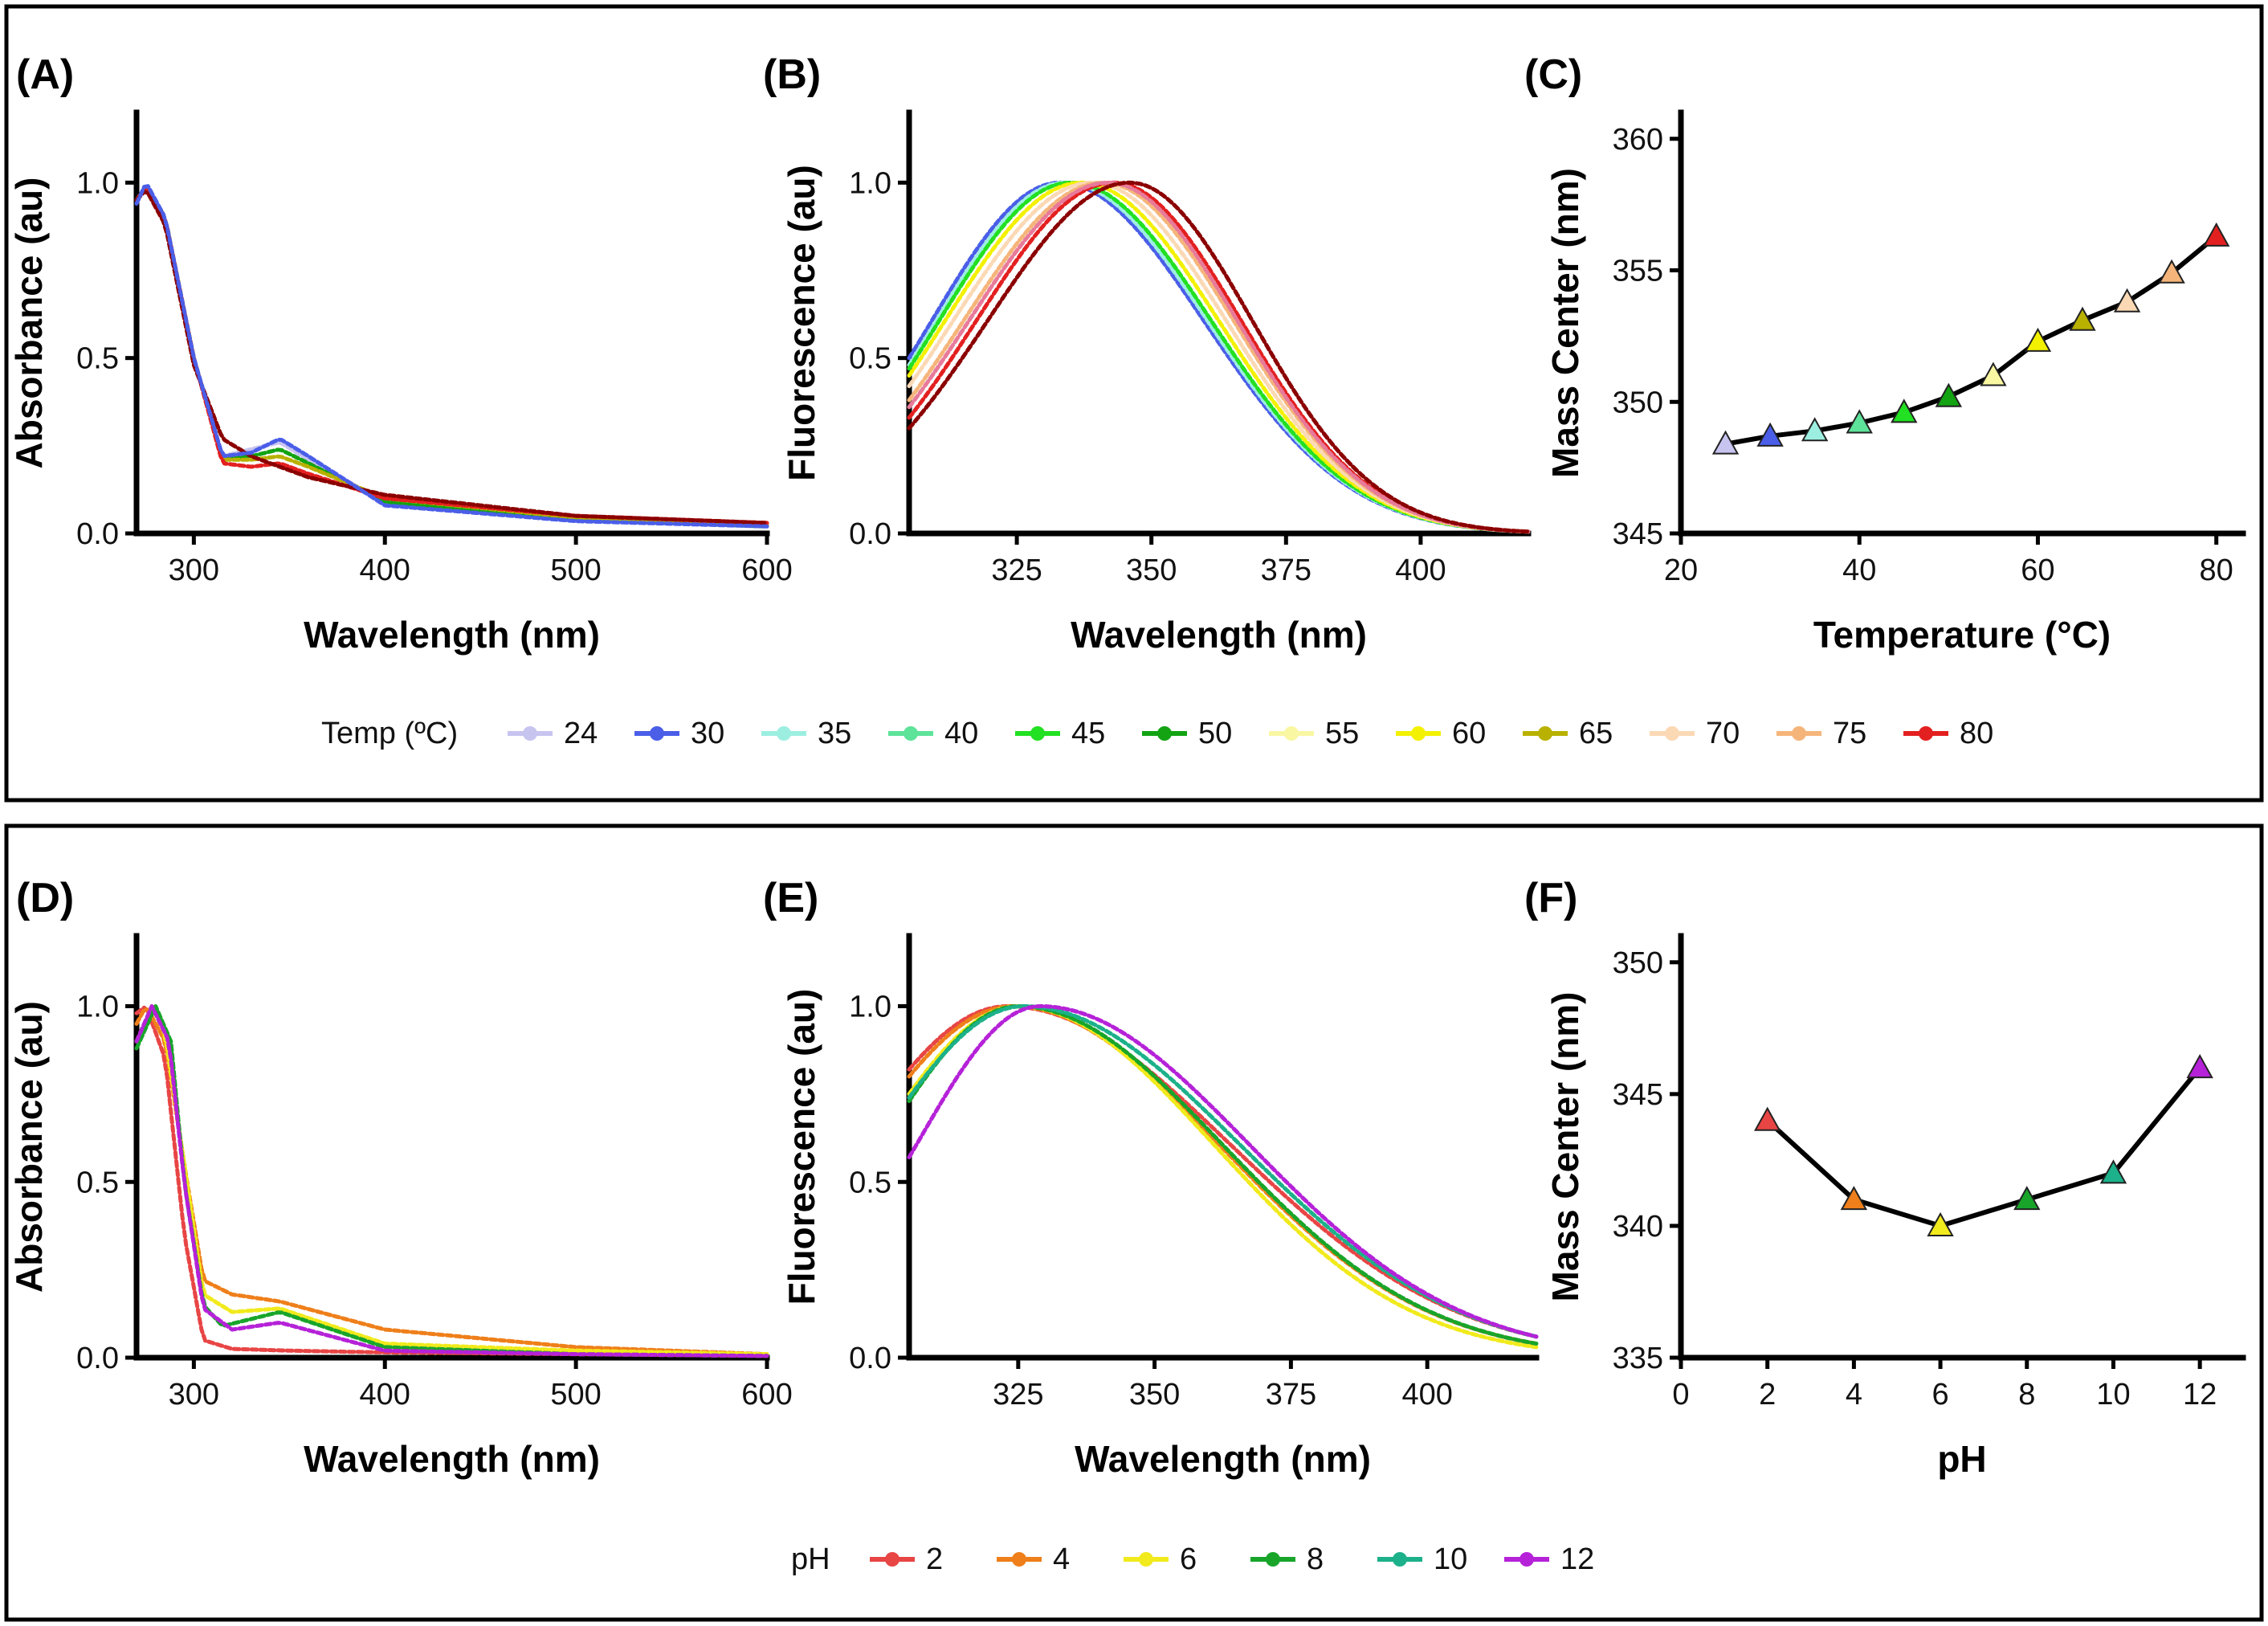 Image resolution: width=2268 pixels, height=1626 pixels. What do you see at coordinates (707, 733) in the screenshot?
I see `legend-label: 30` at bounding box center [707, 733].